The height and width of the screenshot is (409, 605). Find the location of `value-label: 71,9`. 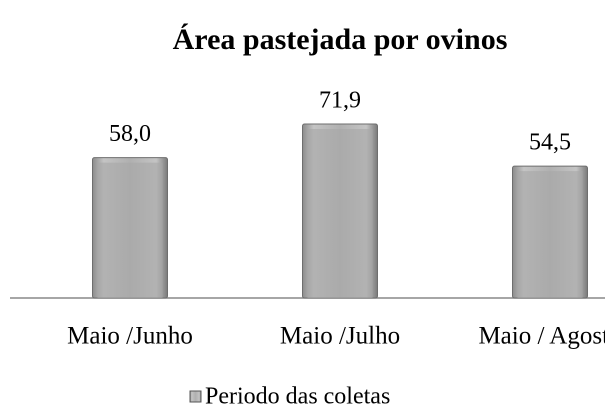

value-label: 71,9 is located at coordinates (340, 101).